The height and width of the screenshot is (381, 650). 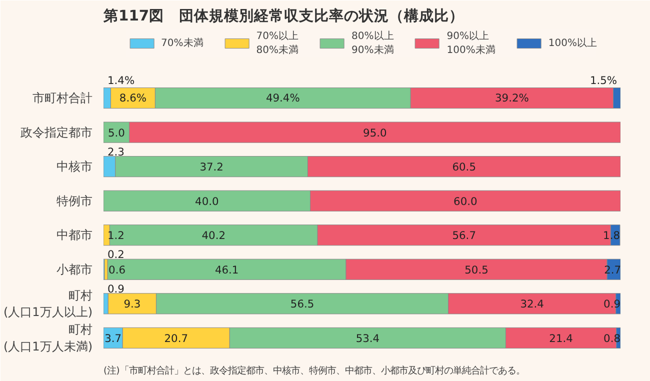 I want to click on chart-title: 第117図 団体規模別経常収支比率の状況（構成比）, so click(x=283, y=15).